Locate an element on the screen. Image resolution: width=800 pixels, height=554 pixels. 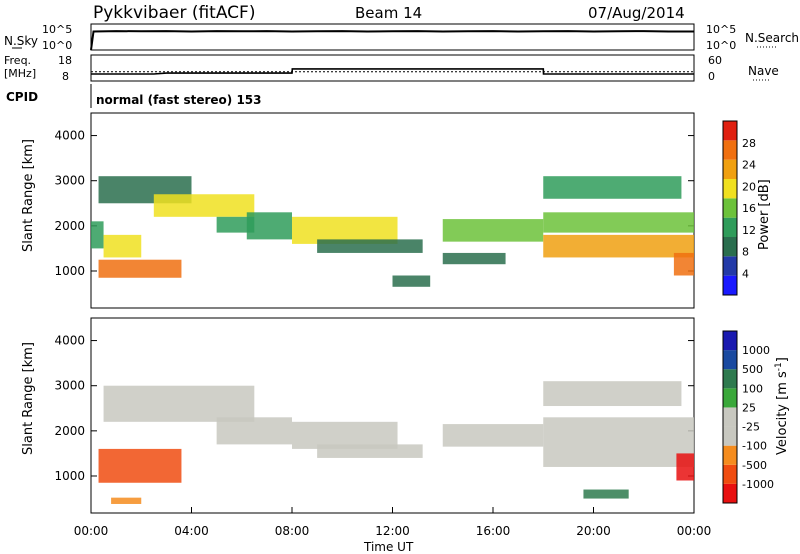
velocity-colorbar-tick: -100 is located at coordinates (754, 446).